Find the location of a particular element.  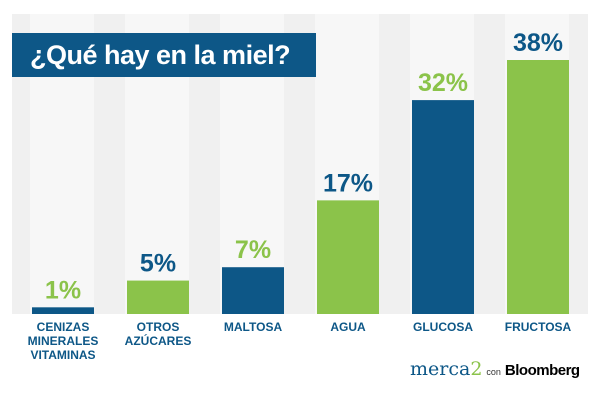

logo-con: con is located at coordinates (493, 372).